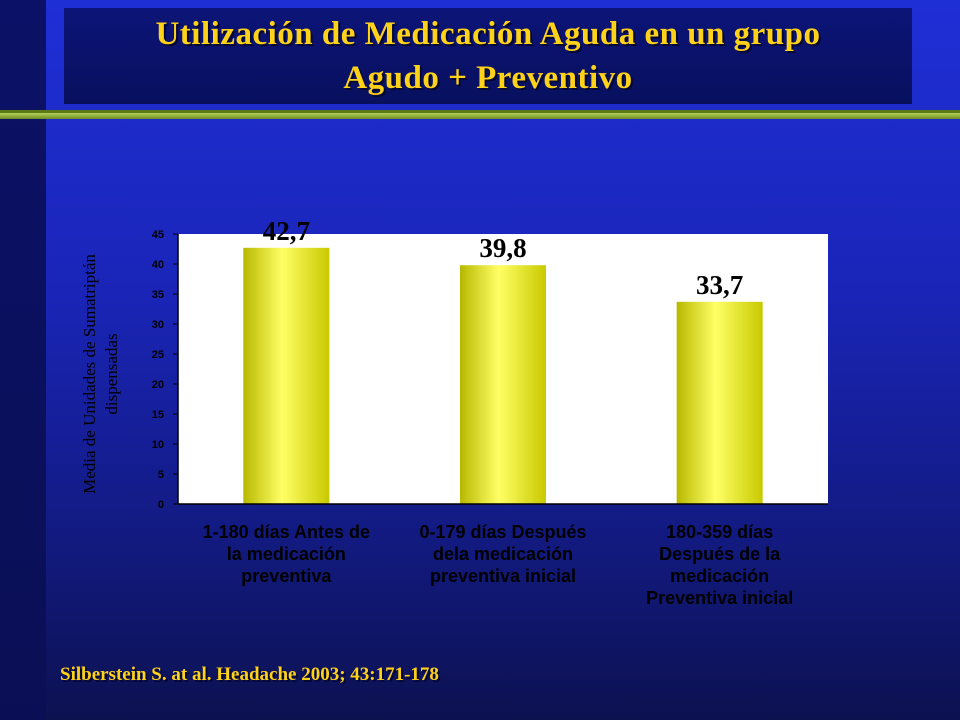  What do you see at coordinates (158, 265) in the screenshot?
I see `y-tick-label: 40` at bounding box center [158, 265].